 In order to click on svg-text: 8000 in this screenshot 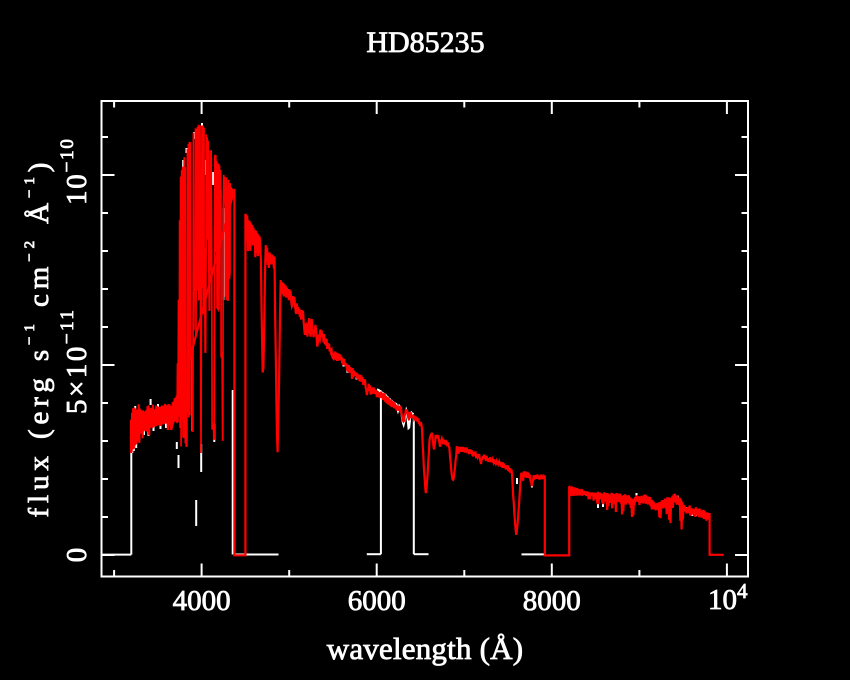, I will do `click(552, 601)`.